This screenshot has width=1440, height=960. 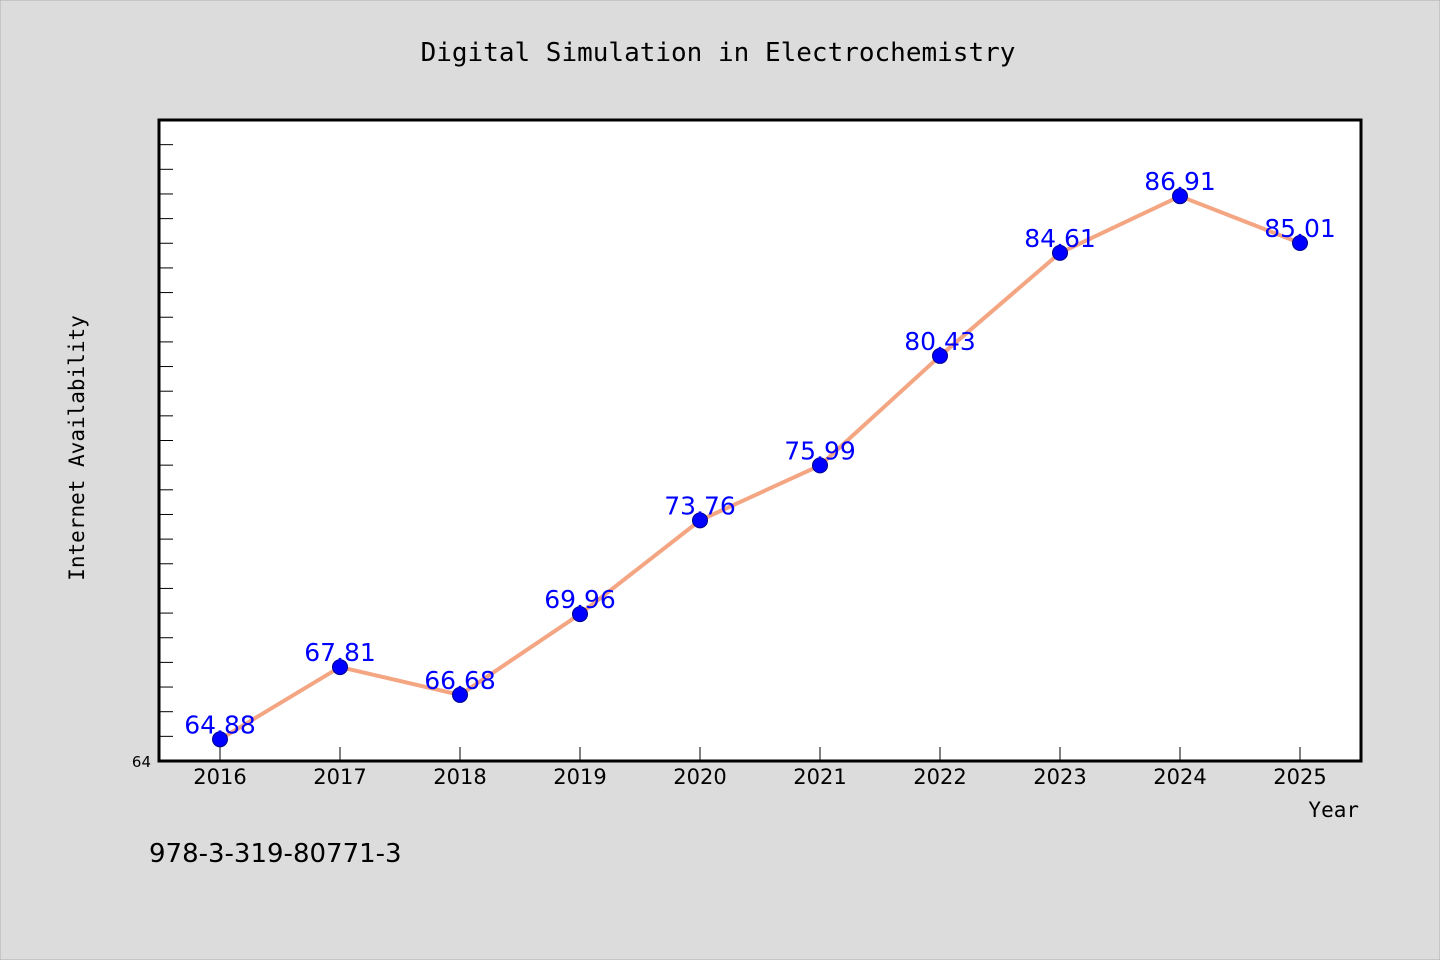 What do you see at coordinates (939, 777) in the screenshot?
I see `x-tick-label: 2022` at bounding box center [939, 777].